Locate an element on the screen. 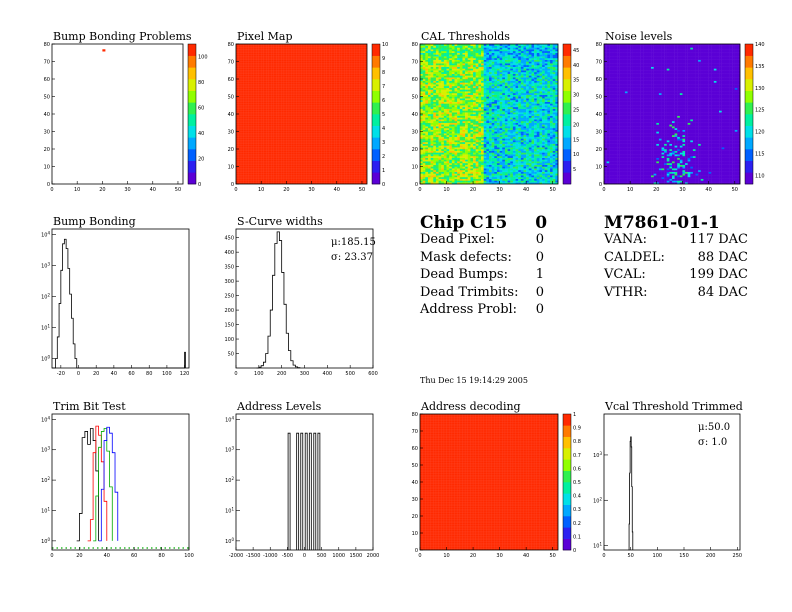 The height and width of the screenshot is (612, 792). y-tick-label: 50 is located at coordinates (231, 98).